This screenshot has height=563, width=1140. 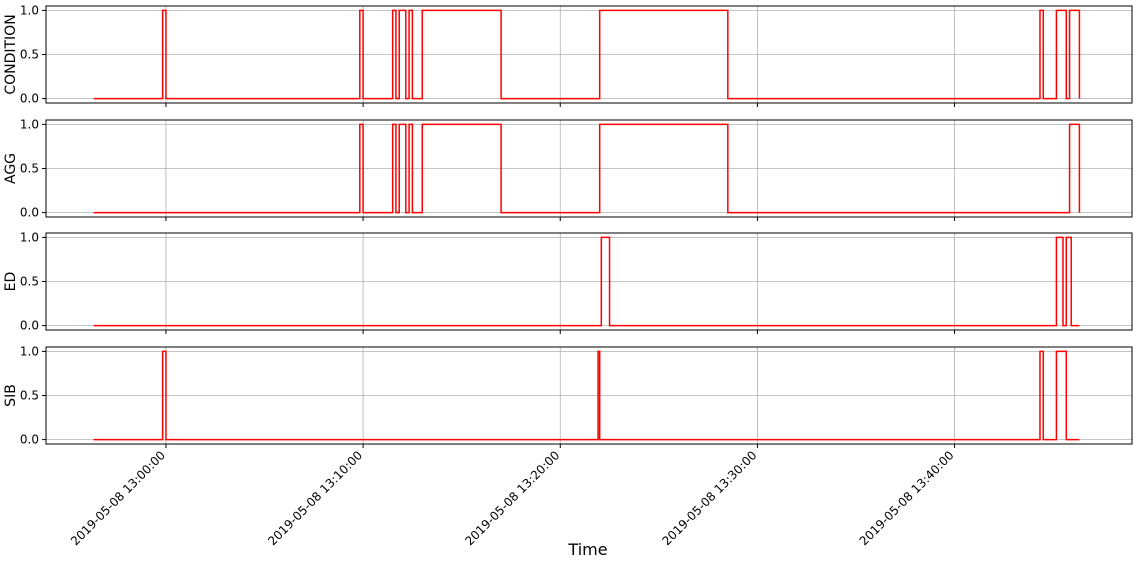 What do you see at coordinates (586, 395) in the screenshot?
I see `series-line-sib` at bounding box center [586, 395].